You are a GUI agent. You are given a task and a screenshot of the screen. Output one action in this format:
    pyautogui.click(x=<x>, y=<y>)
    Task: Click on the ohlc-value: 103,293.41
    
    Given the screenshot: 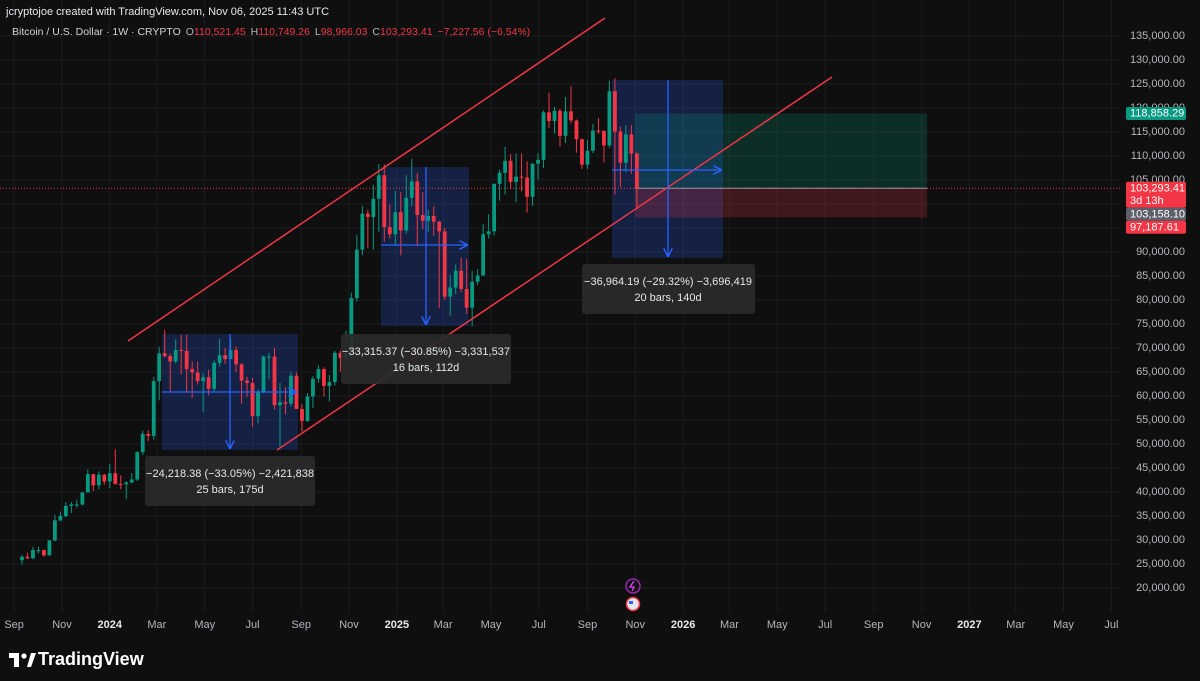 What is the action you would take?
    pyautogui.click(x=406, y=32)
    